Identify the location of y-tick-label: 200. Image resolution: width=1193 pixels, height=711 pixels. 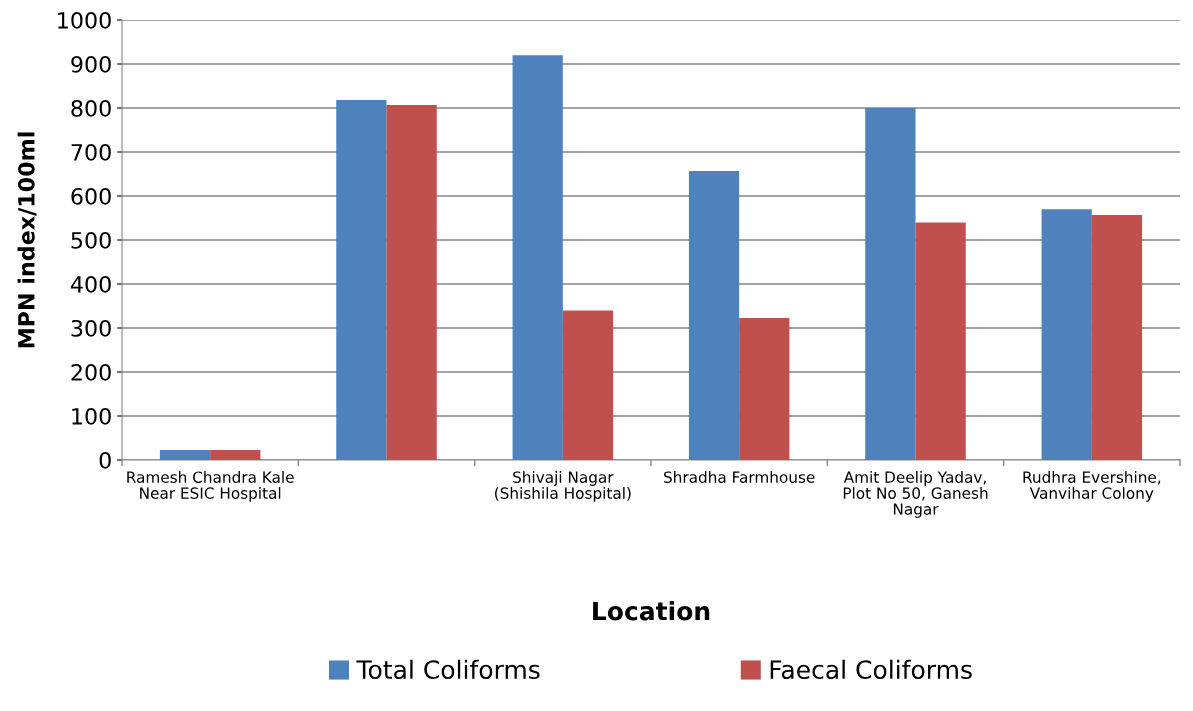
(91, 372).